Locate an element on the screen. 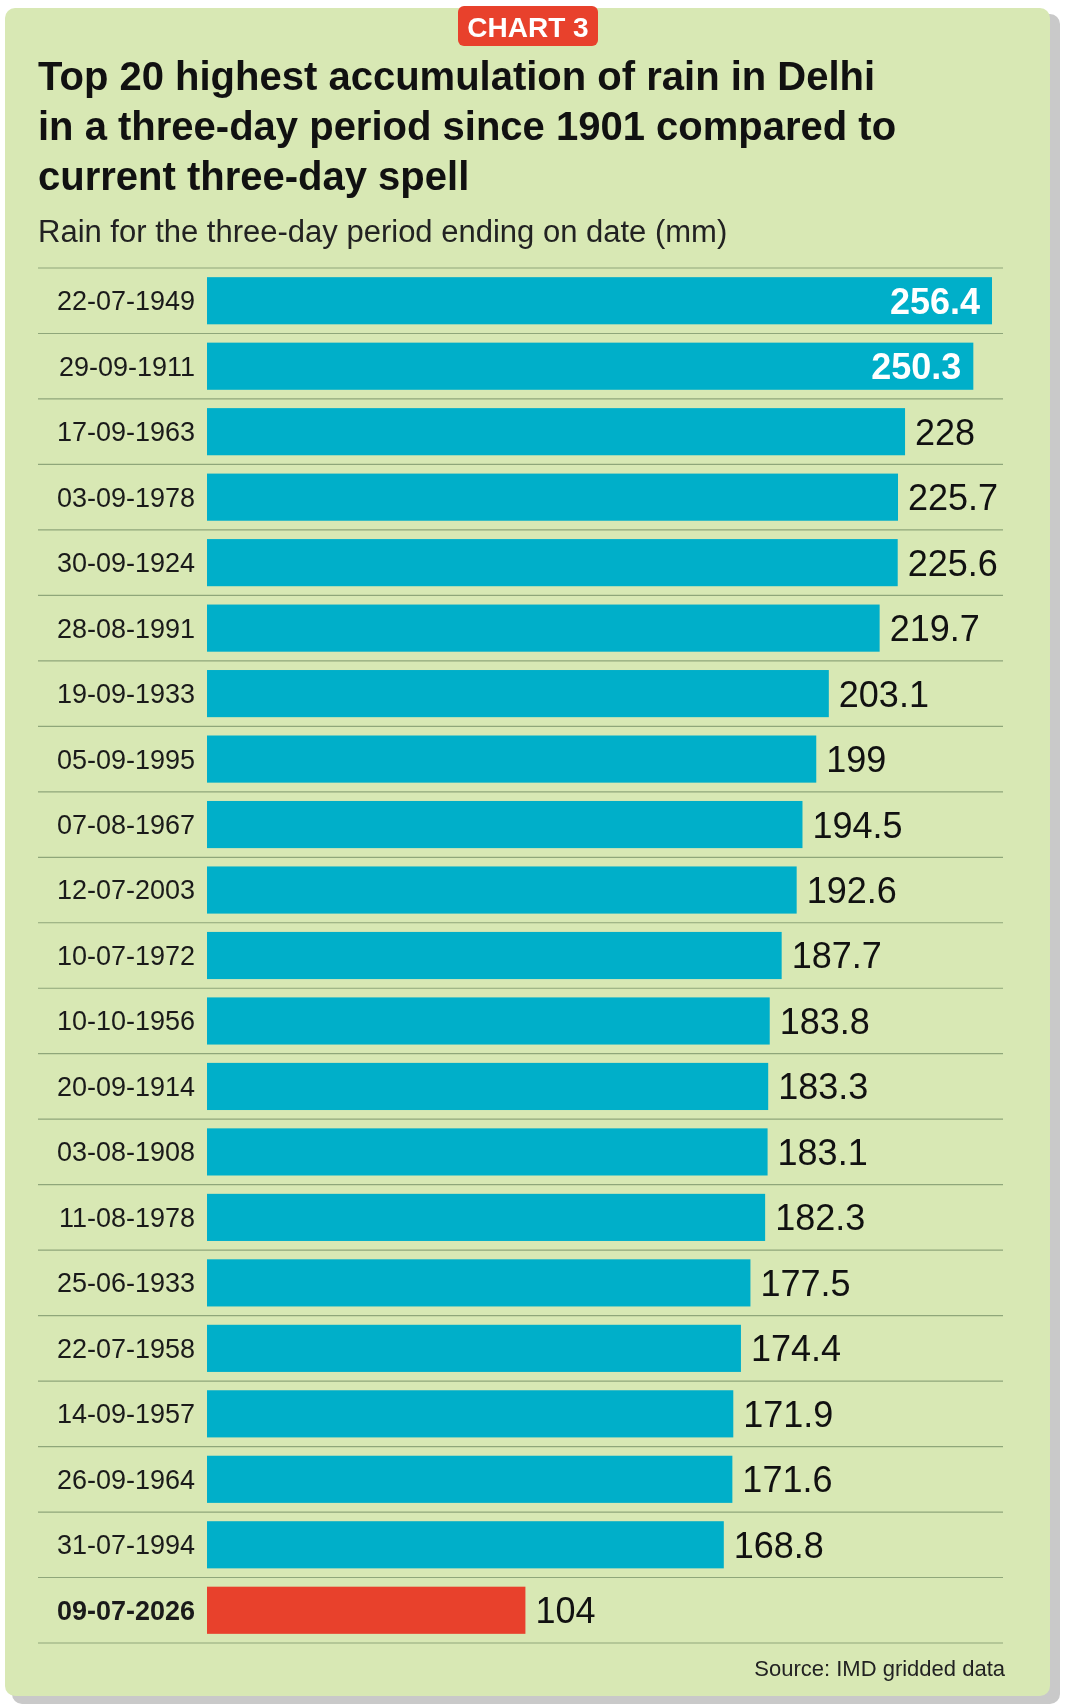 The height and width of the screenshot is (1707, 1071). y-tick-label: 26-09-1964 is located at coordinates (125, 1479).